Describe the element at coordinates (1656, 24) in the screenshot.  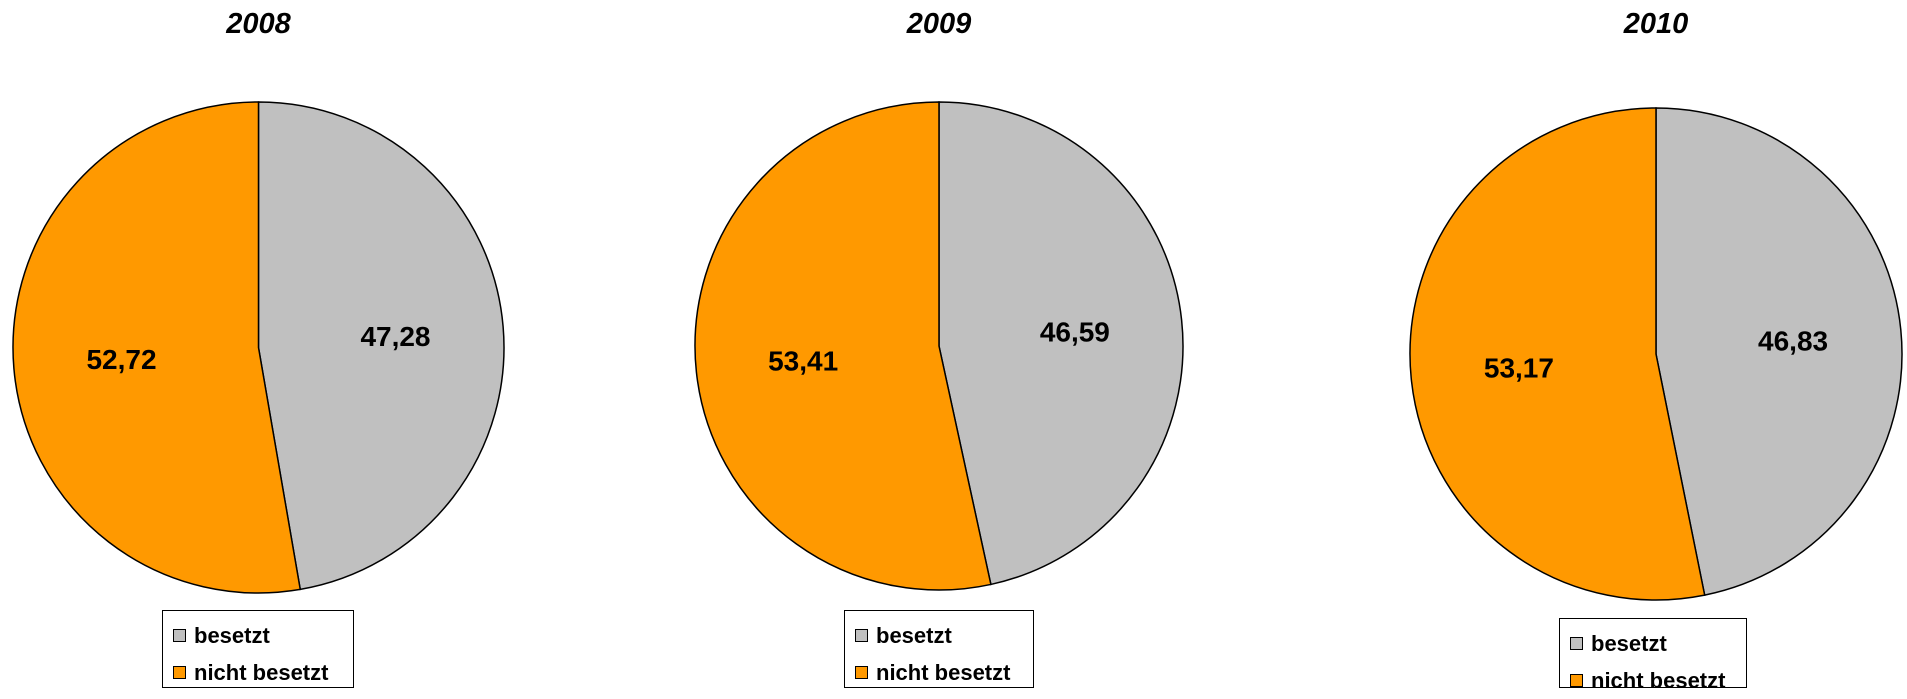
I see `chart-title: 2010` at that location.